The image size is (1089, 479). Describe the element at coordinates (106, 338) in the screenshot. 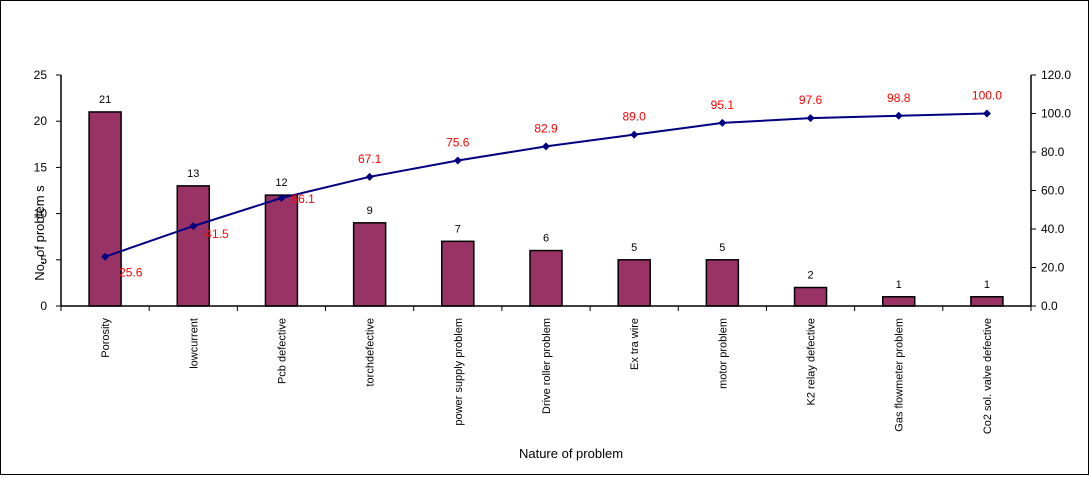

I see `category-label: Porosity` at that location.